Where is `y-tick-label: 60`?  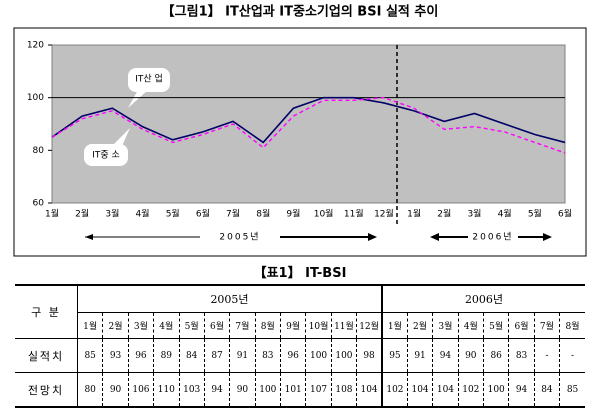
y-tick-label: 60 is located at coordinates (39, 204).